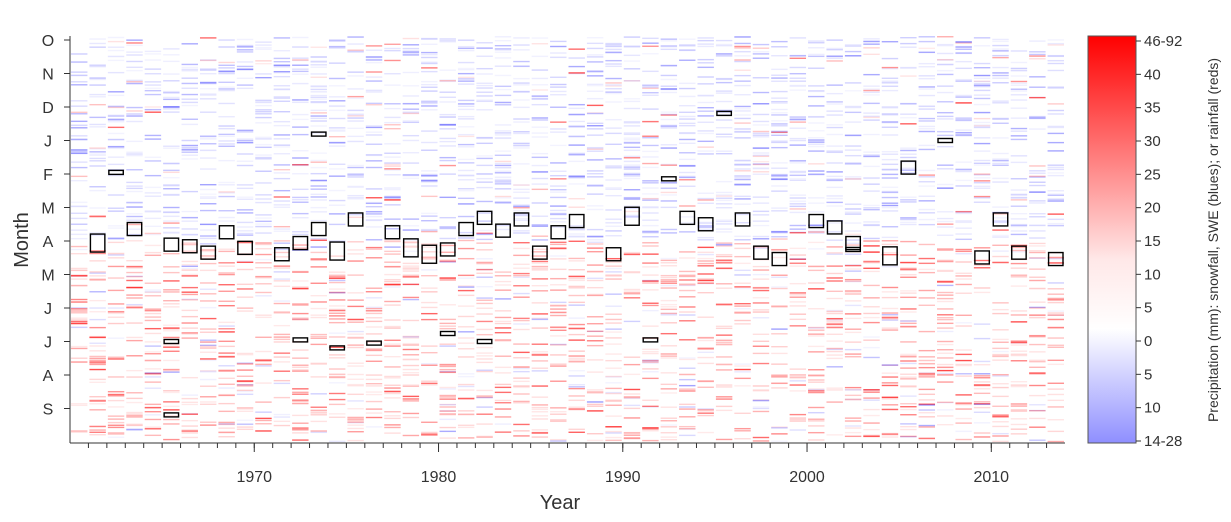  I want to click on colorbar-tick-label: 15, so click(1152, 241).